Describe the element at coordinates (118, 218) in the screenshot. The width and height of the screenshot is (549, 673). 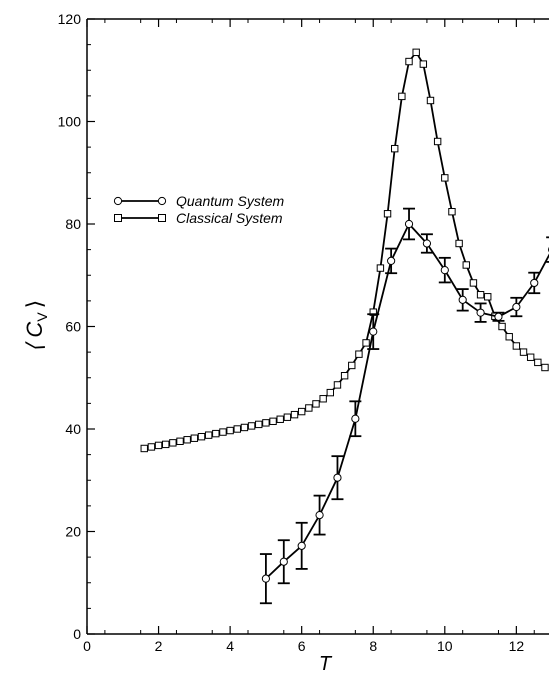
I see `legend-marker-classical-left` at that location.